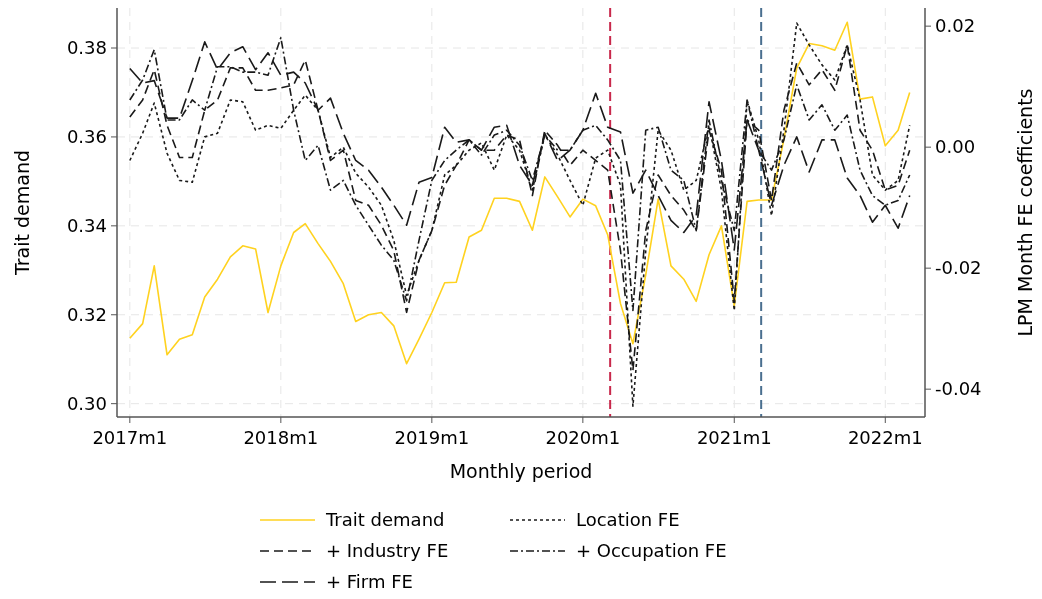  Describe the element at coordinates (385, 519) in the screenshot. I see `legend-label: Trait demand` at that location.